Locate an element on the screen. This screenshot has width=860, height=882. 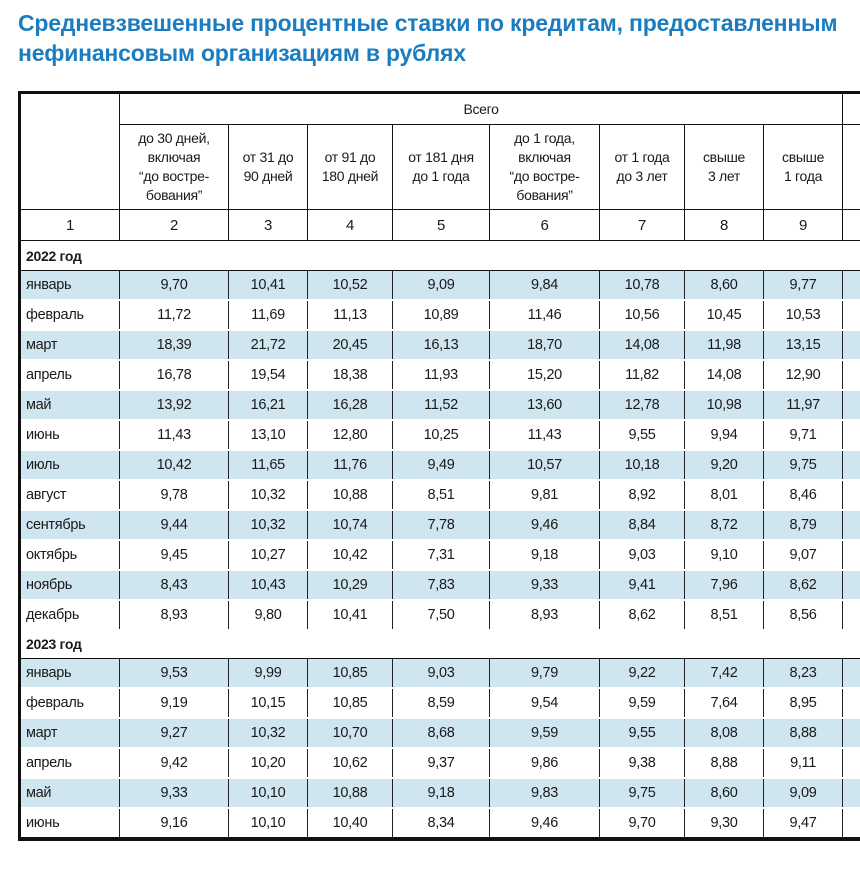
value-cell: 9,19 is located at coordinates (174, 703).